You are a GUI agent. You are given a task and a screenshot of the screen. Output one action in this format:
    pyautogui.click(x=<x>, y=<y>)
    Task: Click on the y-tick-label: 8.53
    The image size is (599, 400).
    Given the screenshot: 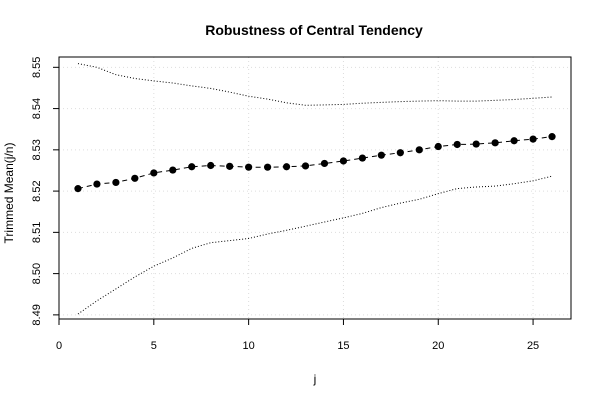 What is the action you would take?
    pyautogui.click(x=37, y=149)
    